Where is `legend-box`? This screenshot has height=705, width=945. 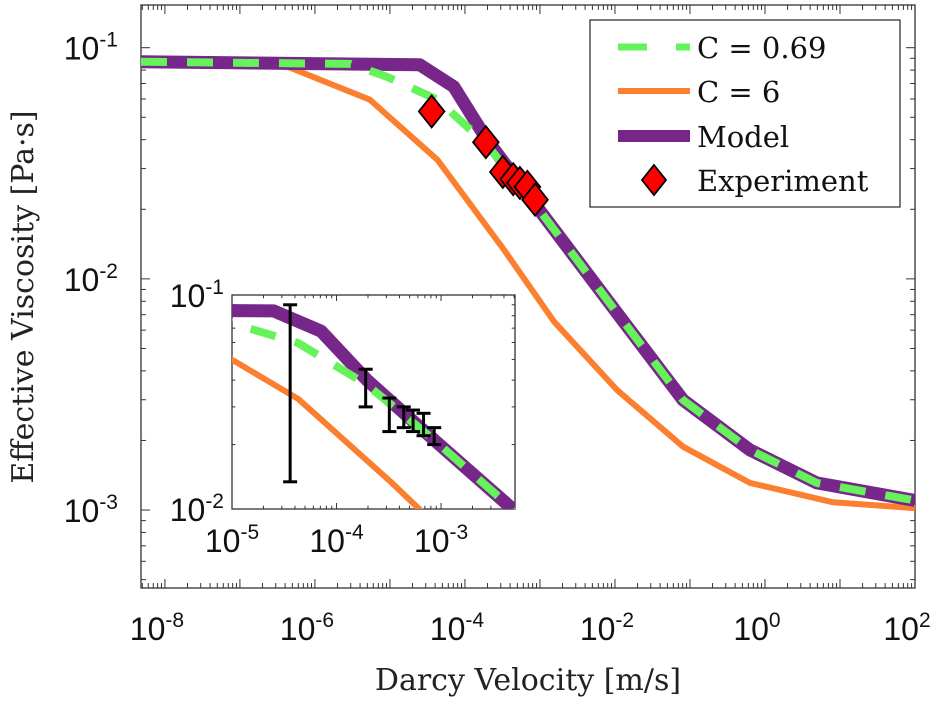
legend-box is located at coordinates (745, 113).